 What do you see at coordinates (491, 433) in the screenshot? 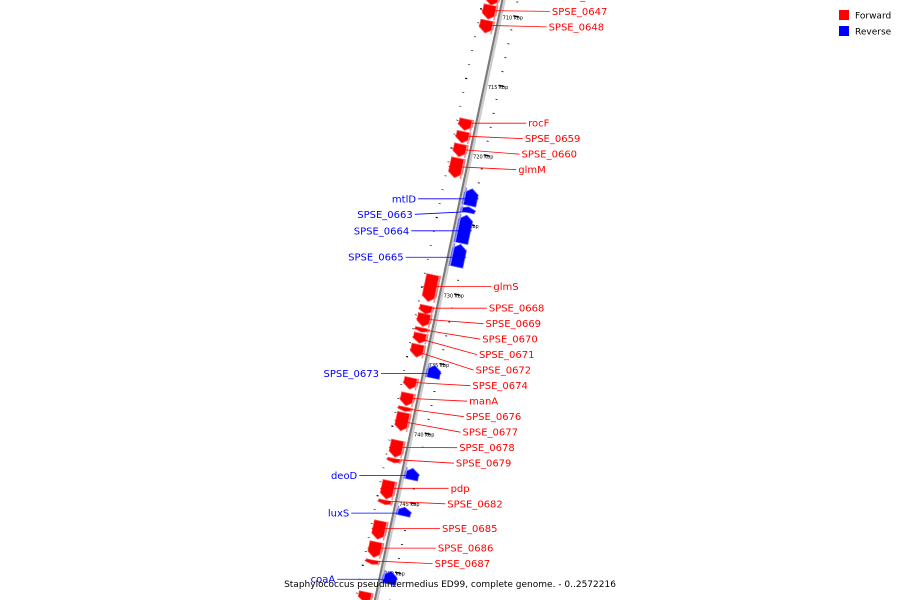
I see `gene-label: SPSE_0677` at bounding box center [491, 433].